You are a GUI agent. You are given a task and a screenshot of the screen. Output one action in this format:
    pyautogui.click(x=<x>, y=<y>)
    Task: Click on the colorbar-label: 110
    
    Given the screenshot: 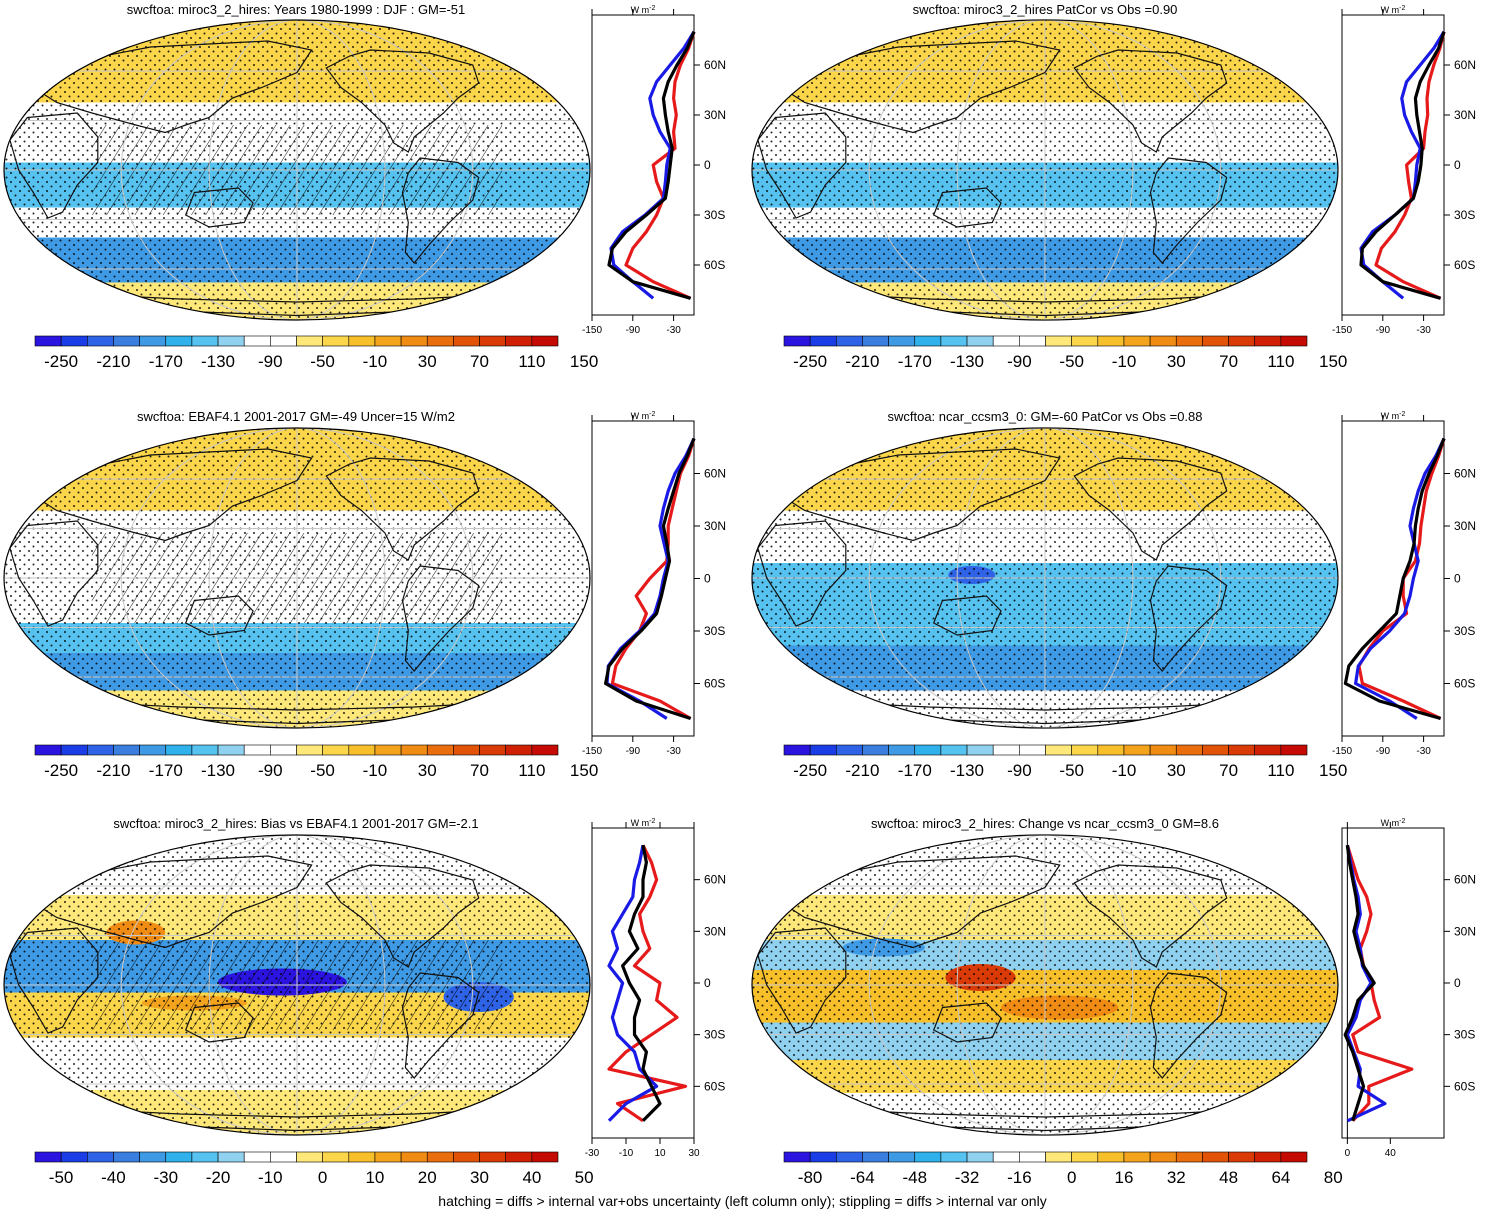 What is the action you would take?
    pyautogui.click(x=531, y=361)
    